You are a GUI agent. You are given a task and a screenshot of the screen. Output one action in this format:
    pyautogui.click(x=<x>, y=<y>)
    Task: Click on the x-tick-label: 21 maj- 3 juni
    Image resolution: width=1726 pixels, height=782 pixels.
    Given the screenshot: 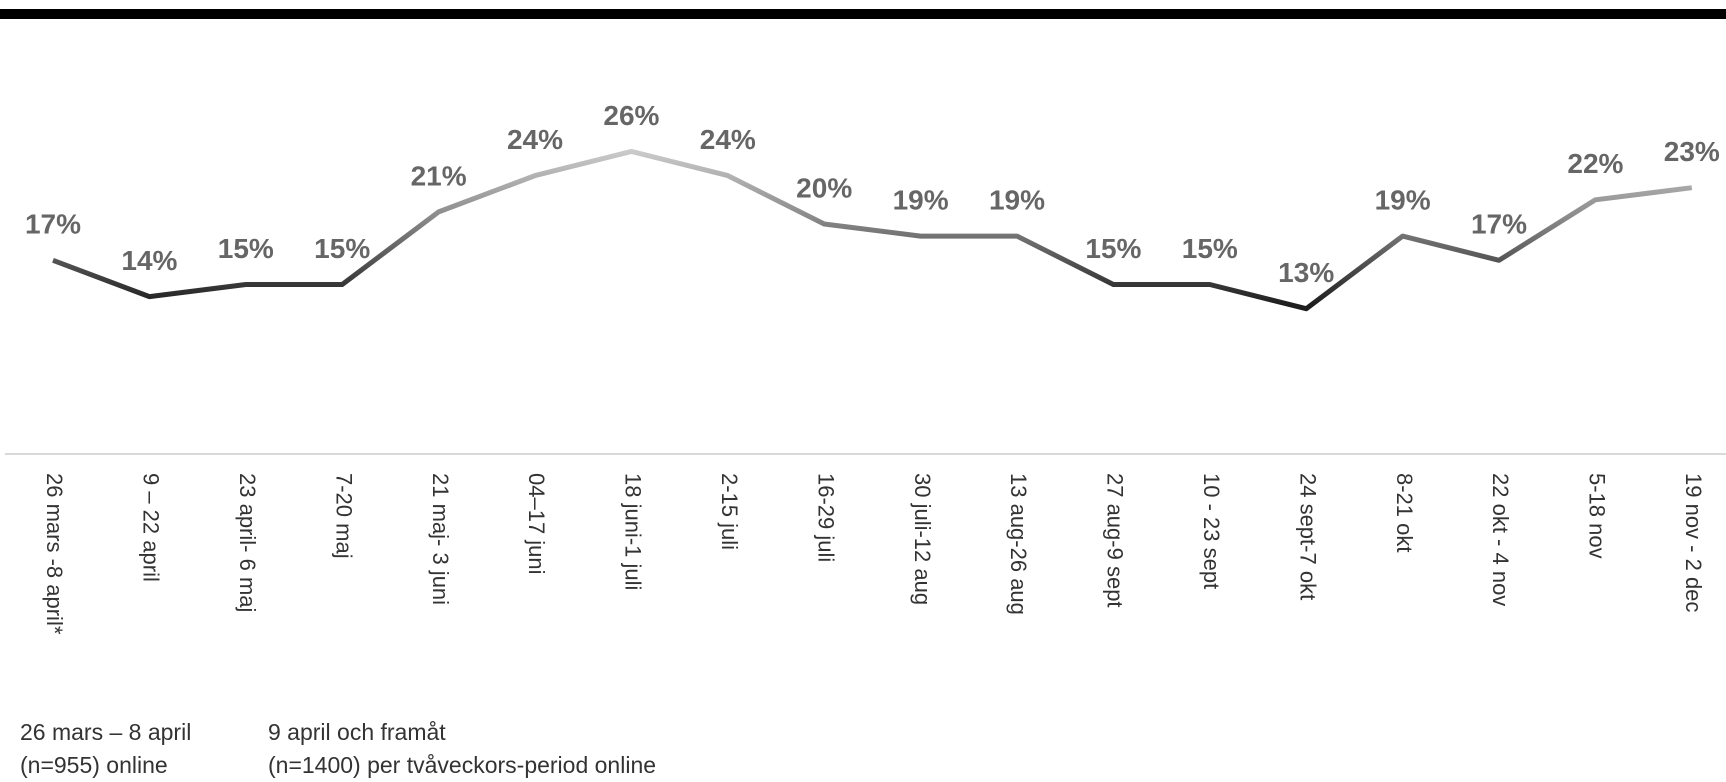 What is the action you would take?
    pyautogui.click(x=440, y=539)
    